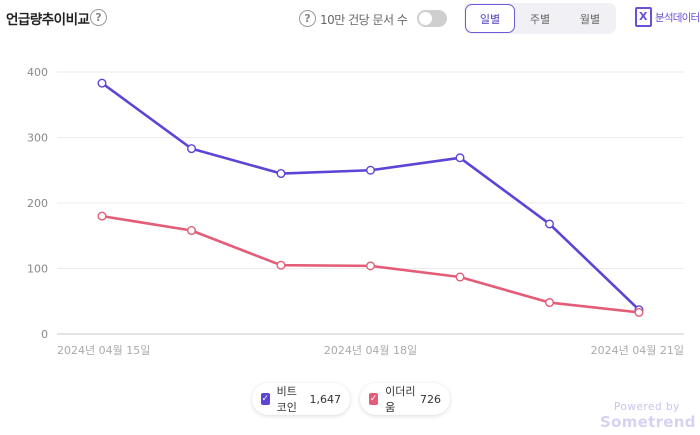  What do you see at coordinates (307, 18) in the screenshot?
I see `normalize-help-icon: ?` at bounding box center [307, 18].